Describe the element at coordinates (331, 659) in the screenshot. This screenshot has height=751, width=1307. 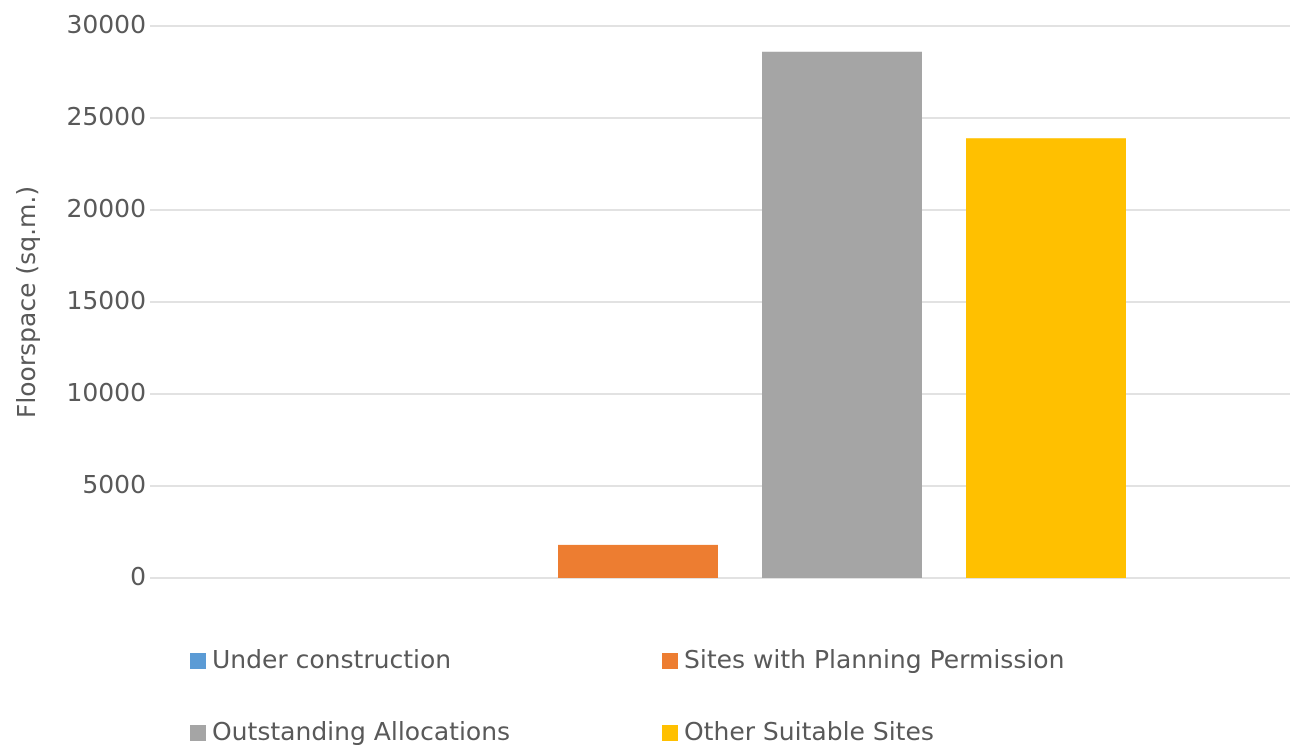
I see `legend-label: Under construction` at that location.